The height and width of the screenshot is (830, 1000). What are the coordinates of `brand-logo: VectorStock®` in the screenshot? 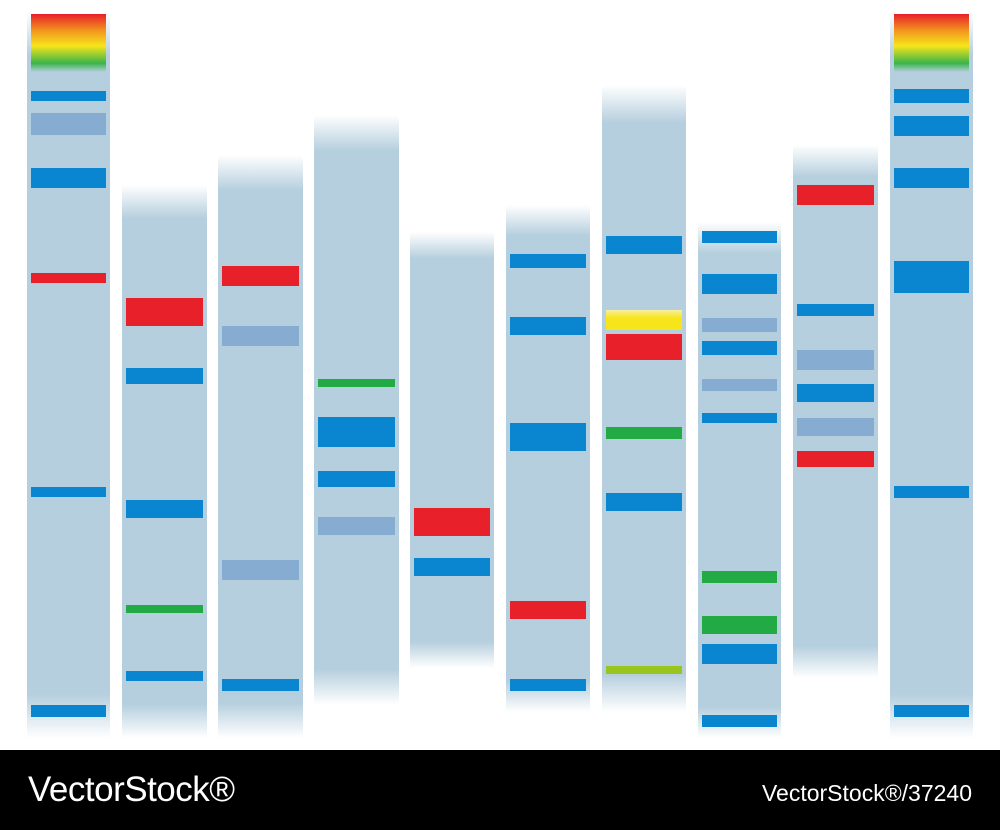 It's located at (131, 789).